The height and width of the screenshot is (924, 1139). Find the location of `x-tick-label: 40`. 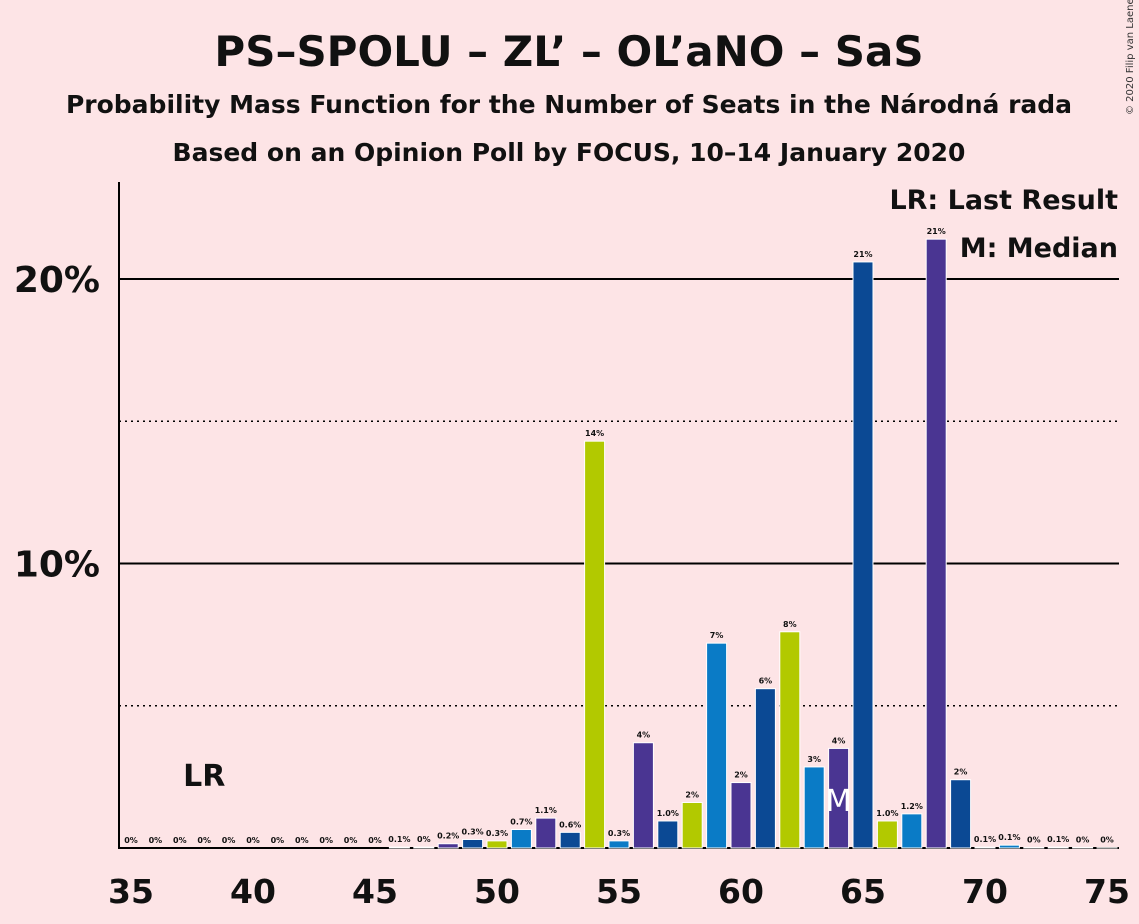

x-tick-label: 40 is located at coordinates (253, 891).